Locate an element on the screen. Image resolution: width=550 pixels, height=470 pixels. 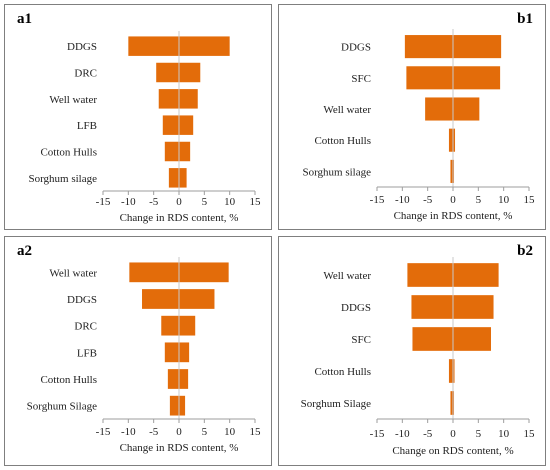
panel-label: b2 is located at coordinates (525, 251).